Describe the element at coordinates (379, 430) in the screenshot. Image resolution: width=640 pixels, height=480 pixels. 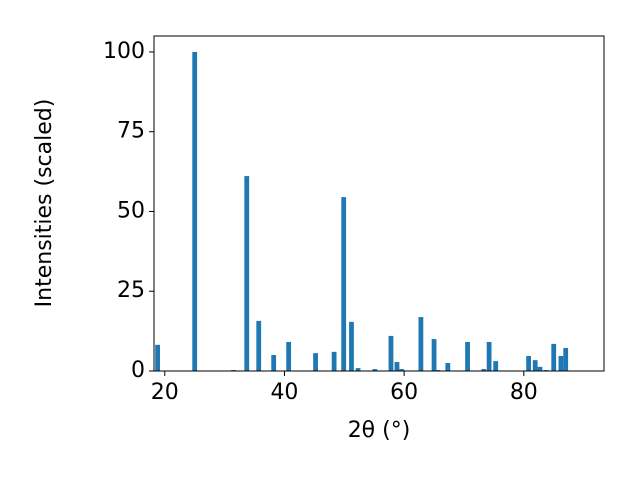
I see `x-axis-label: 2θ (°)` at that location.